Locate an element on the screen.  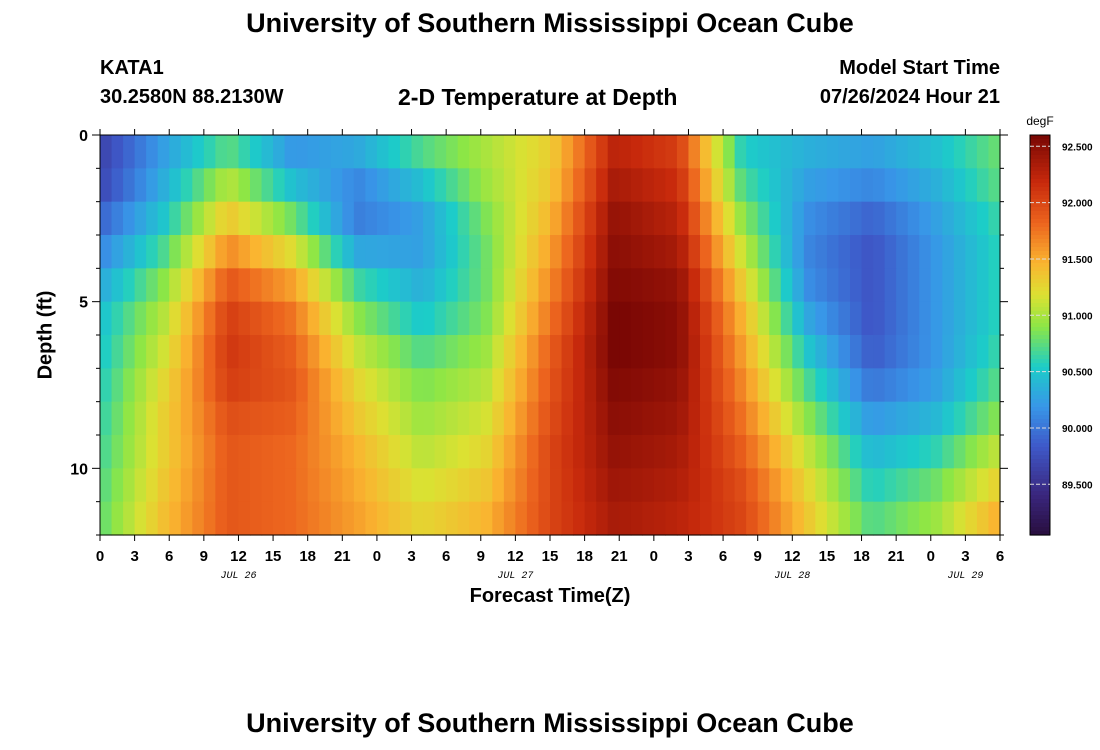
colorbar-tick-label: 89.500 is located at coordinates (1077, 485).